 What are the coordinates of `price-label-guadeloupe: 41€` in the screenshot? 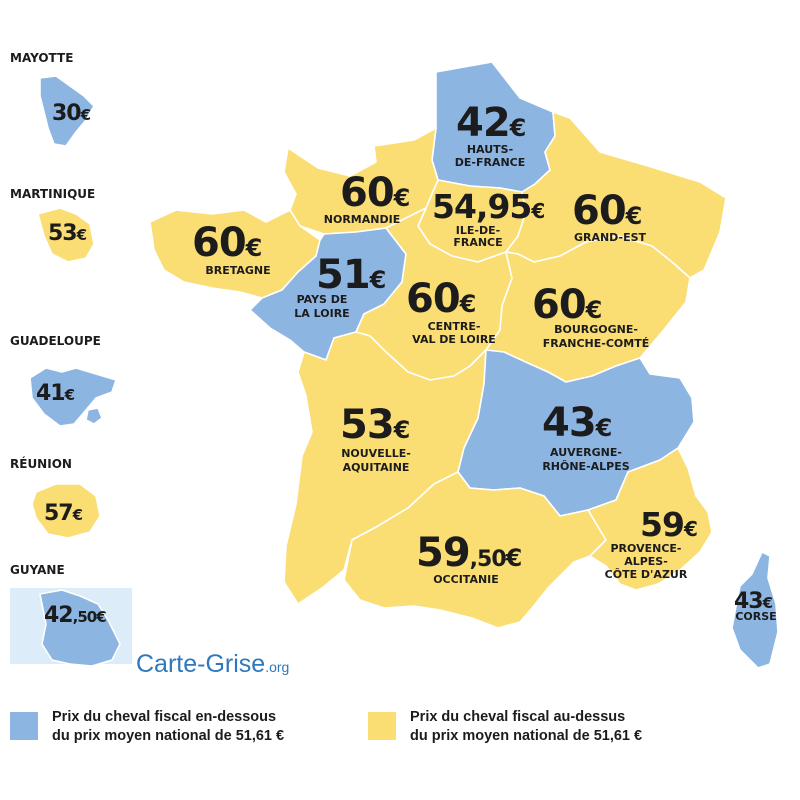 It's located at (55, 393).